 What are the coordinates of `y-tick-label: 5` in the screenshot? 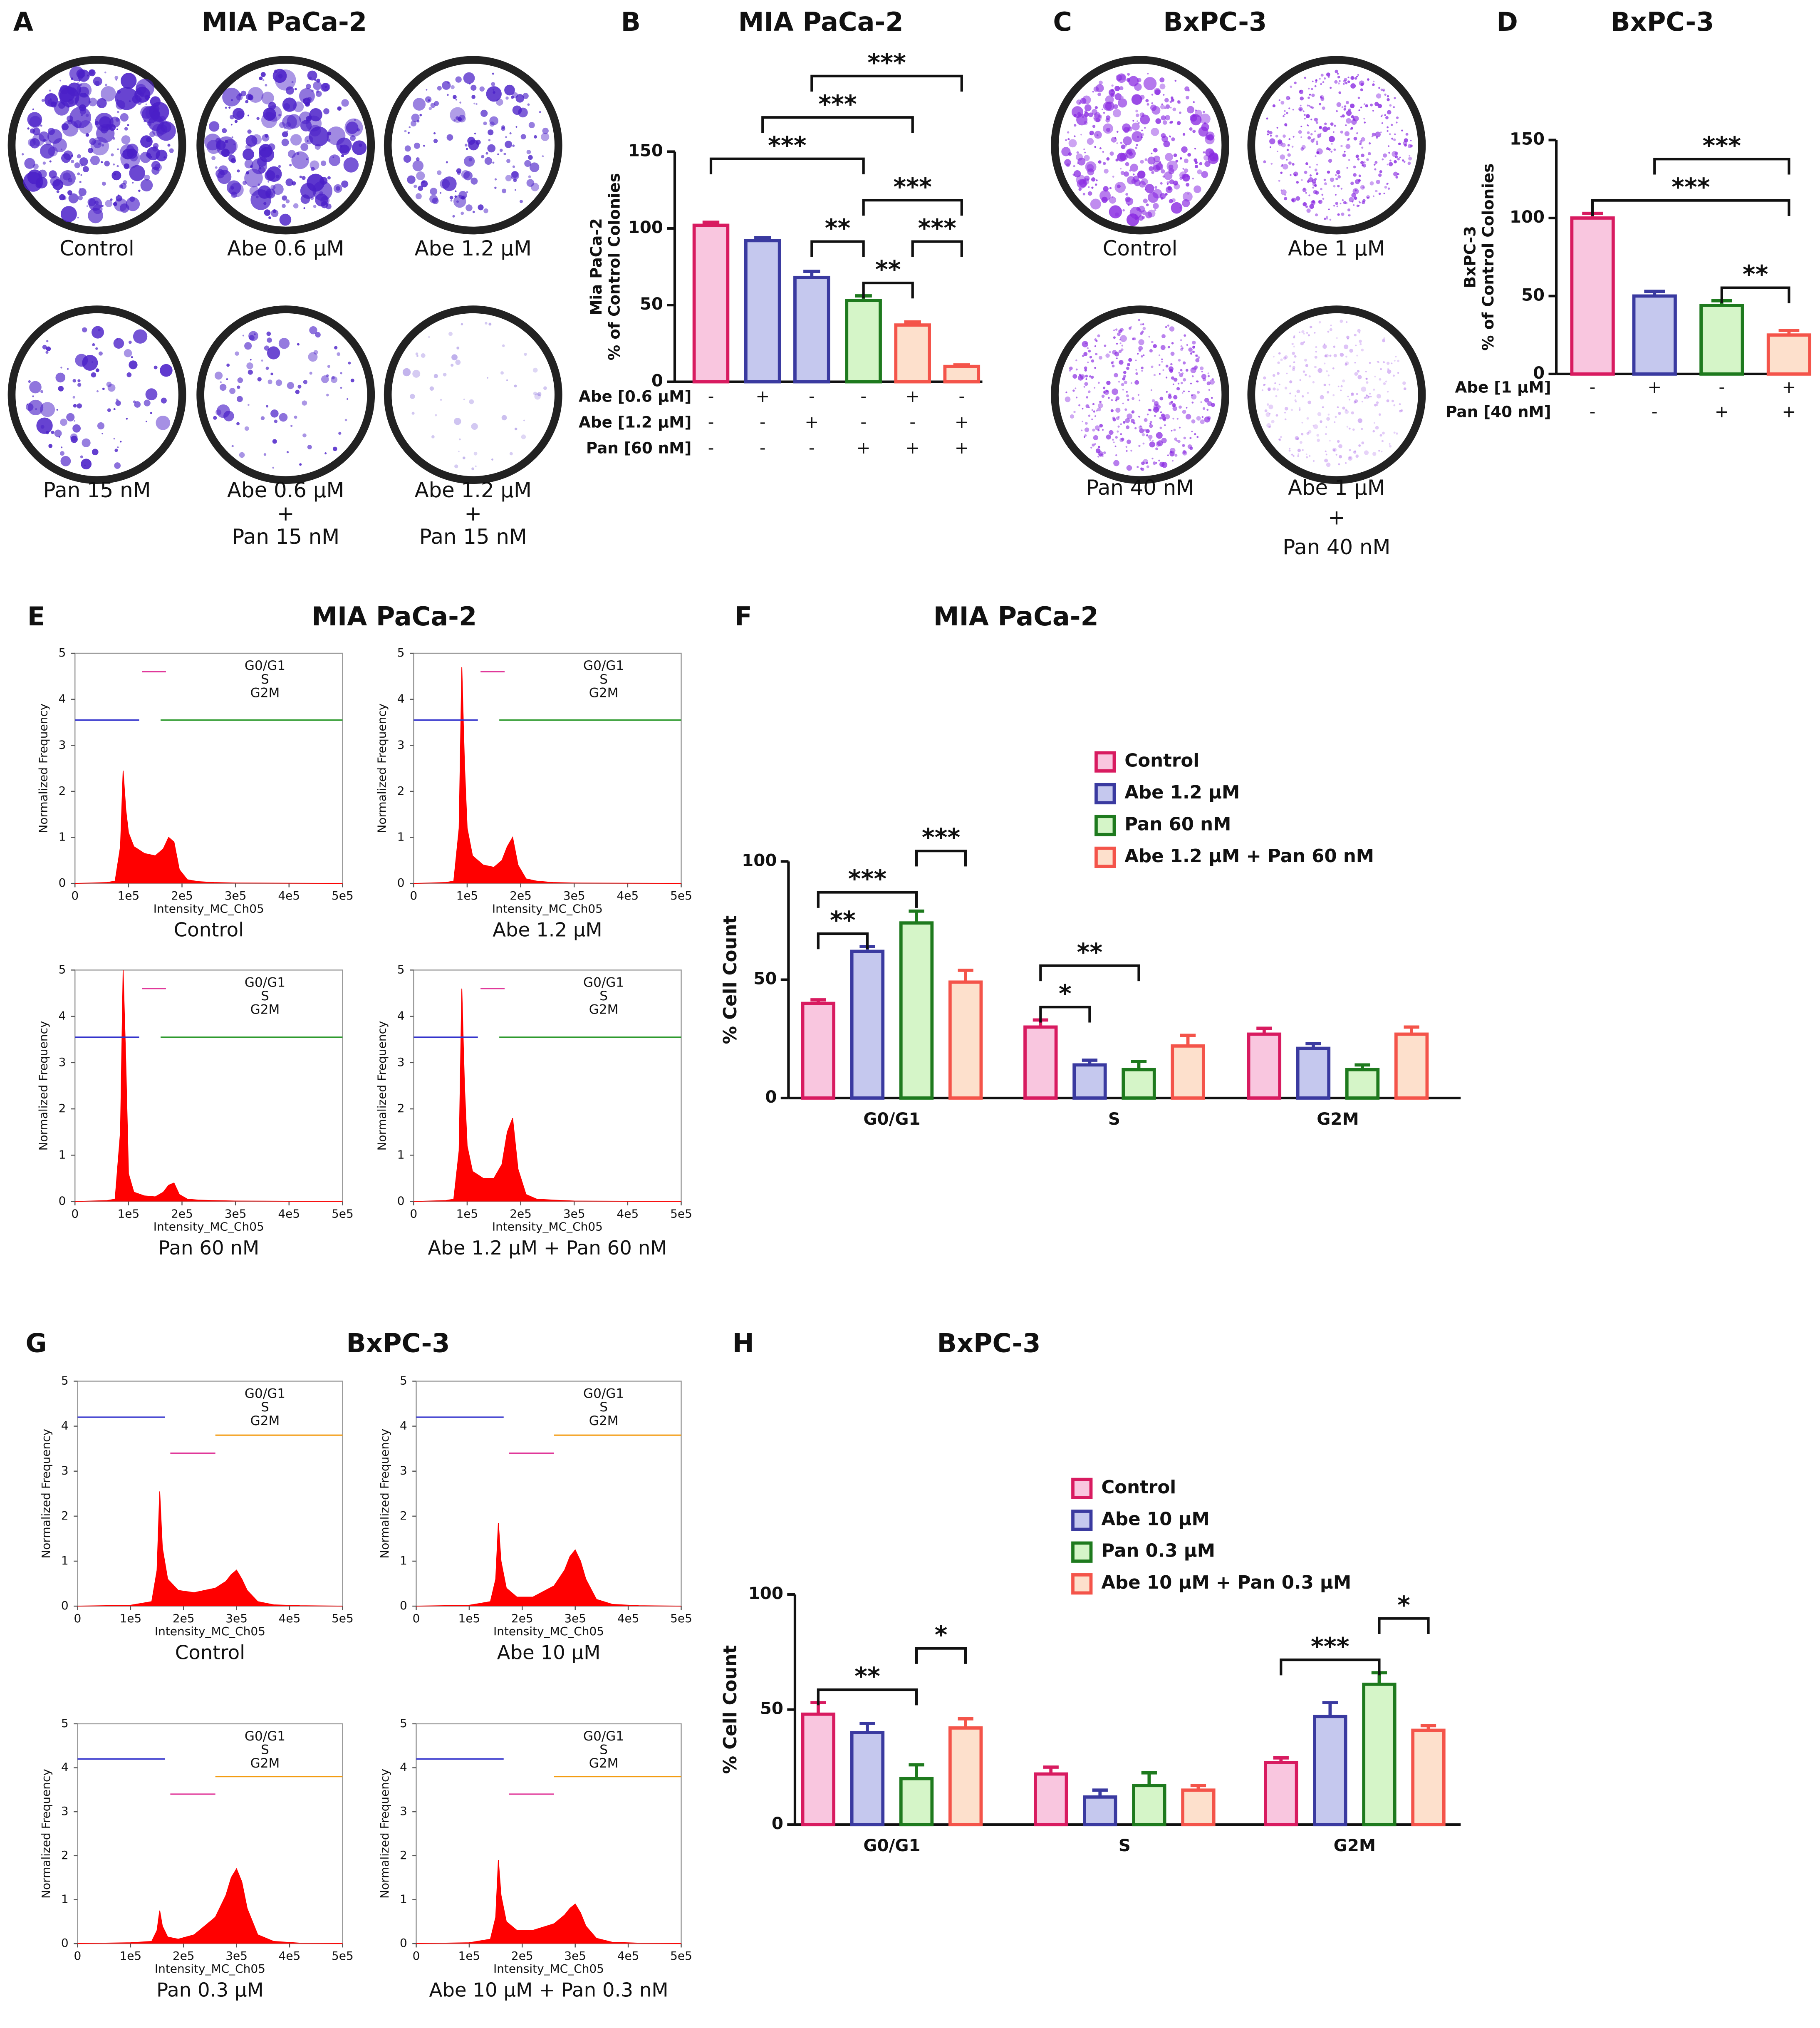 It's located at (403, 1380).